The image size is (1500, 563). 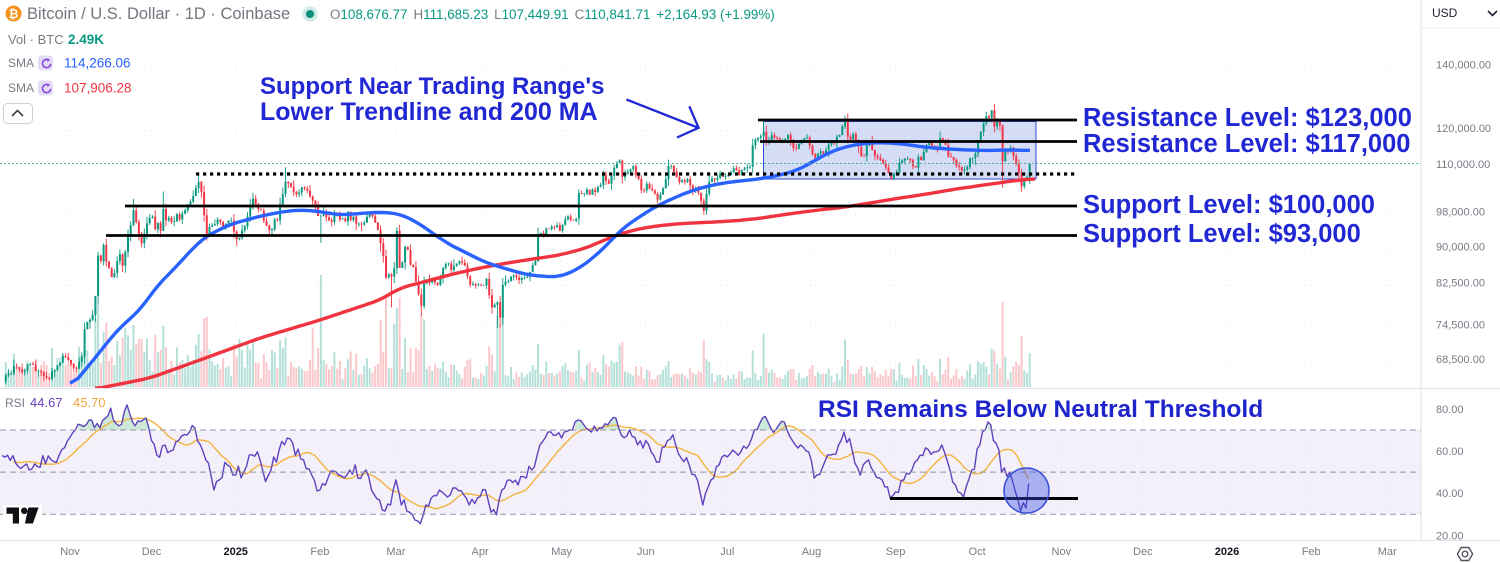 What do you see at coordinates (1246, 144) in the screenshot?
I see `svg-text: Resistance Level: $117,000` at bounding box center [1246, 144].